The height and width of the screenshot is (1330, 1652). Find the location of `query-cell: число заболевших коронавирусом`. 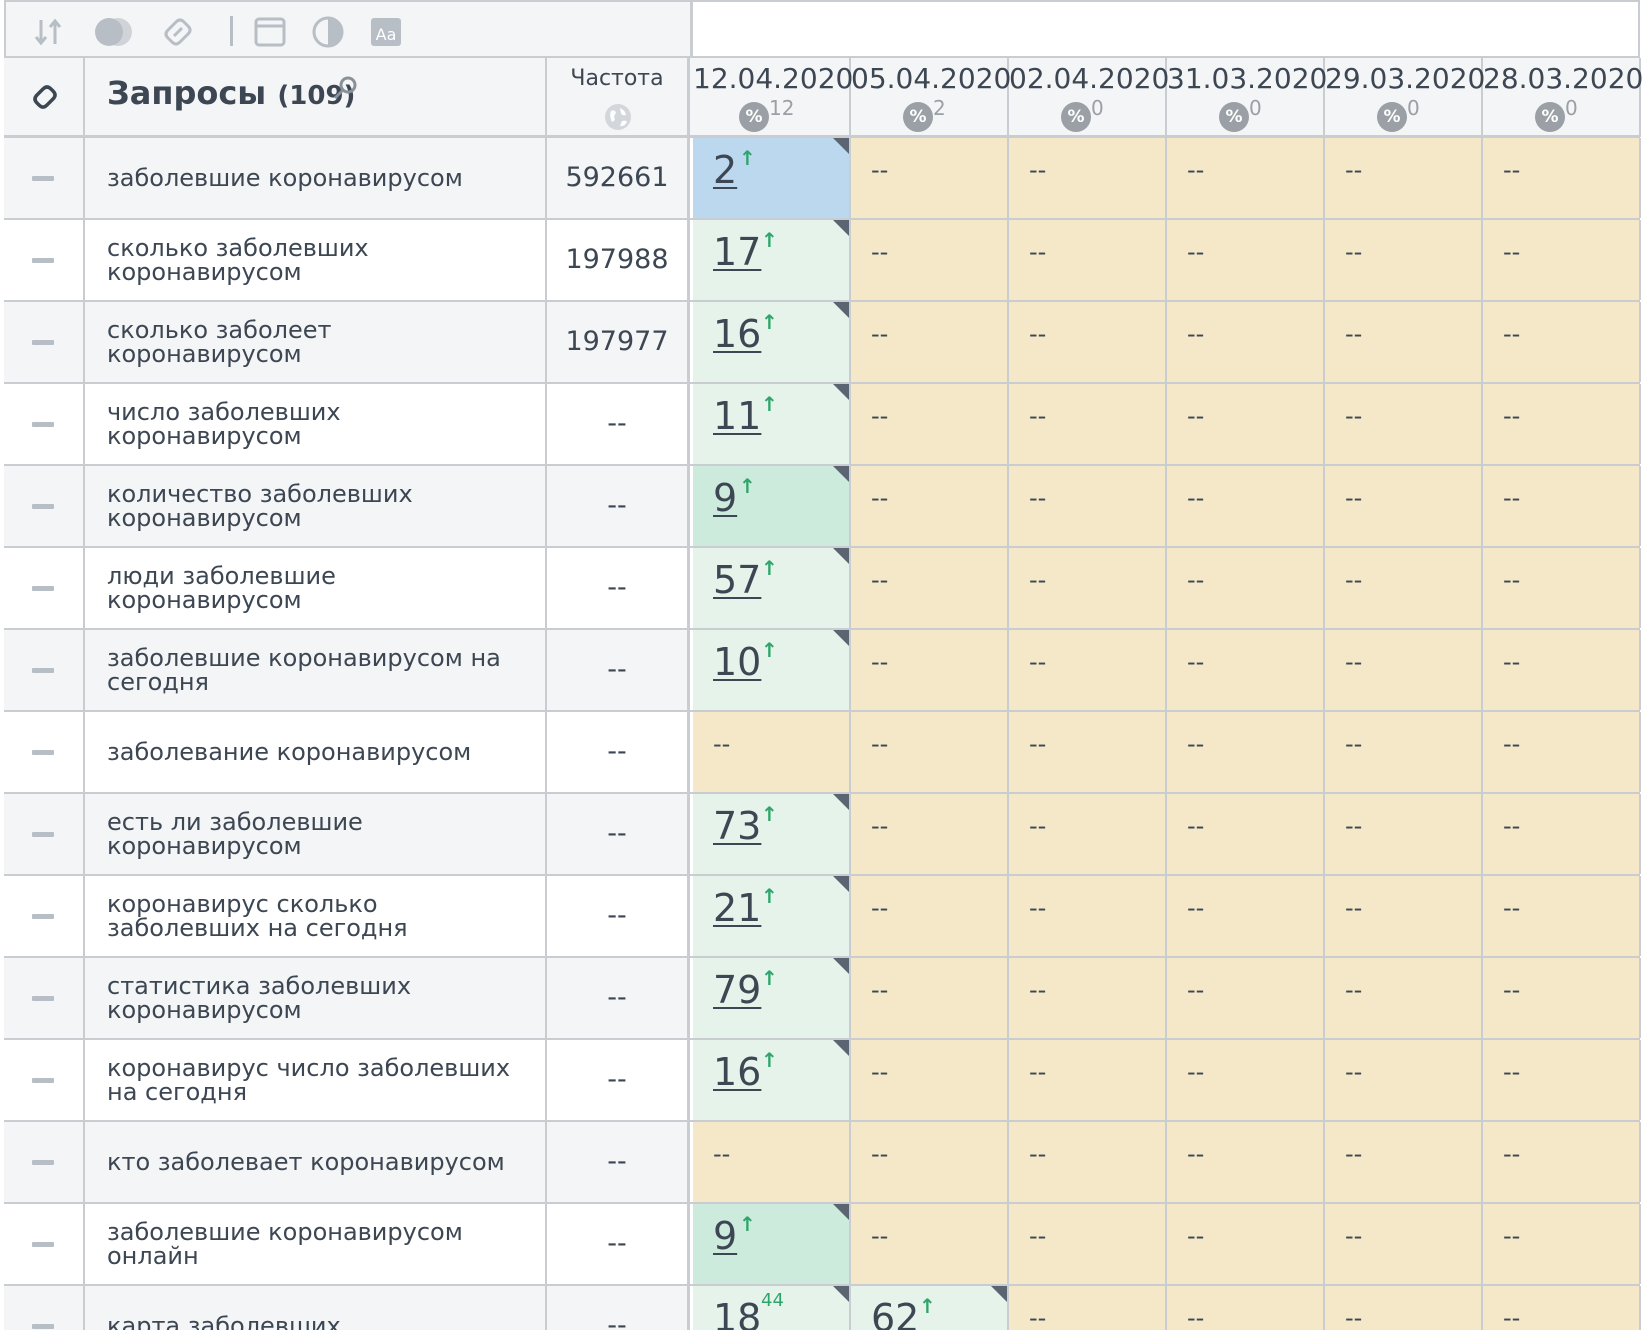

query-cell: число заболевших коронавирусом is located at coordinates (316, 424).